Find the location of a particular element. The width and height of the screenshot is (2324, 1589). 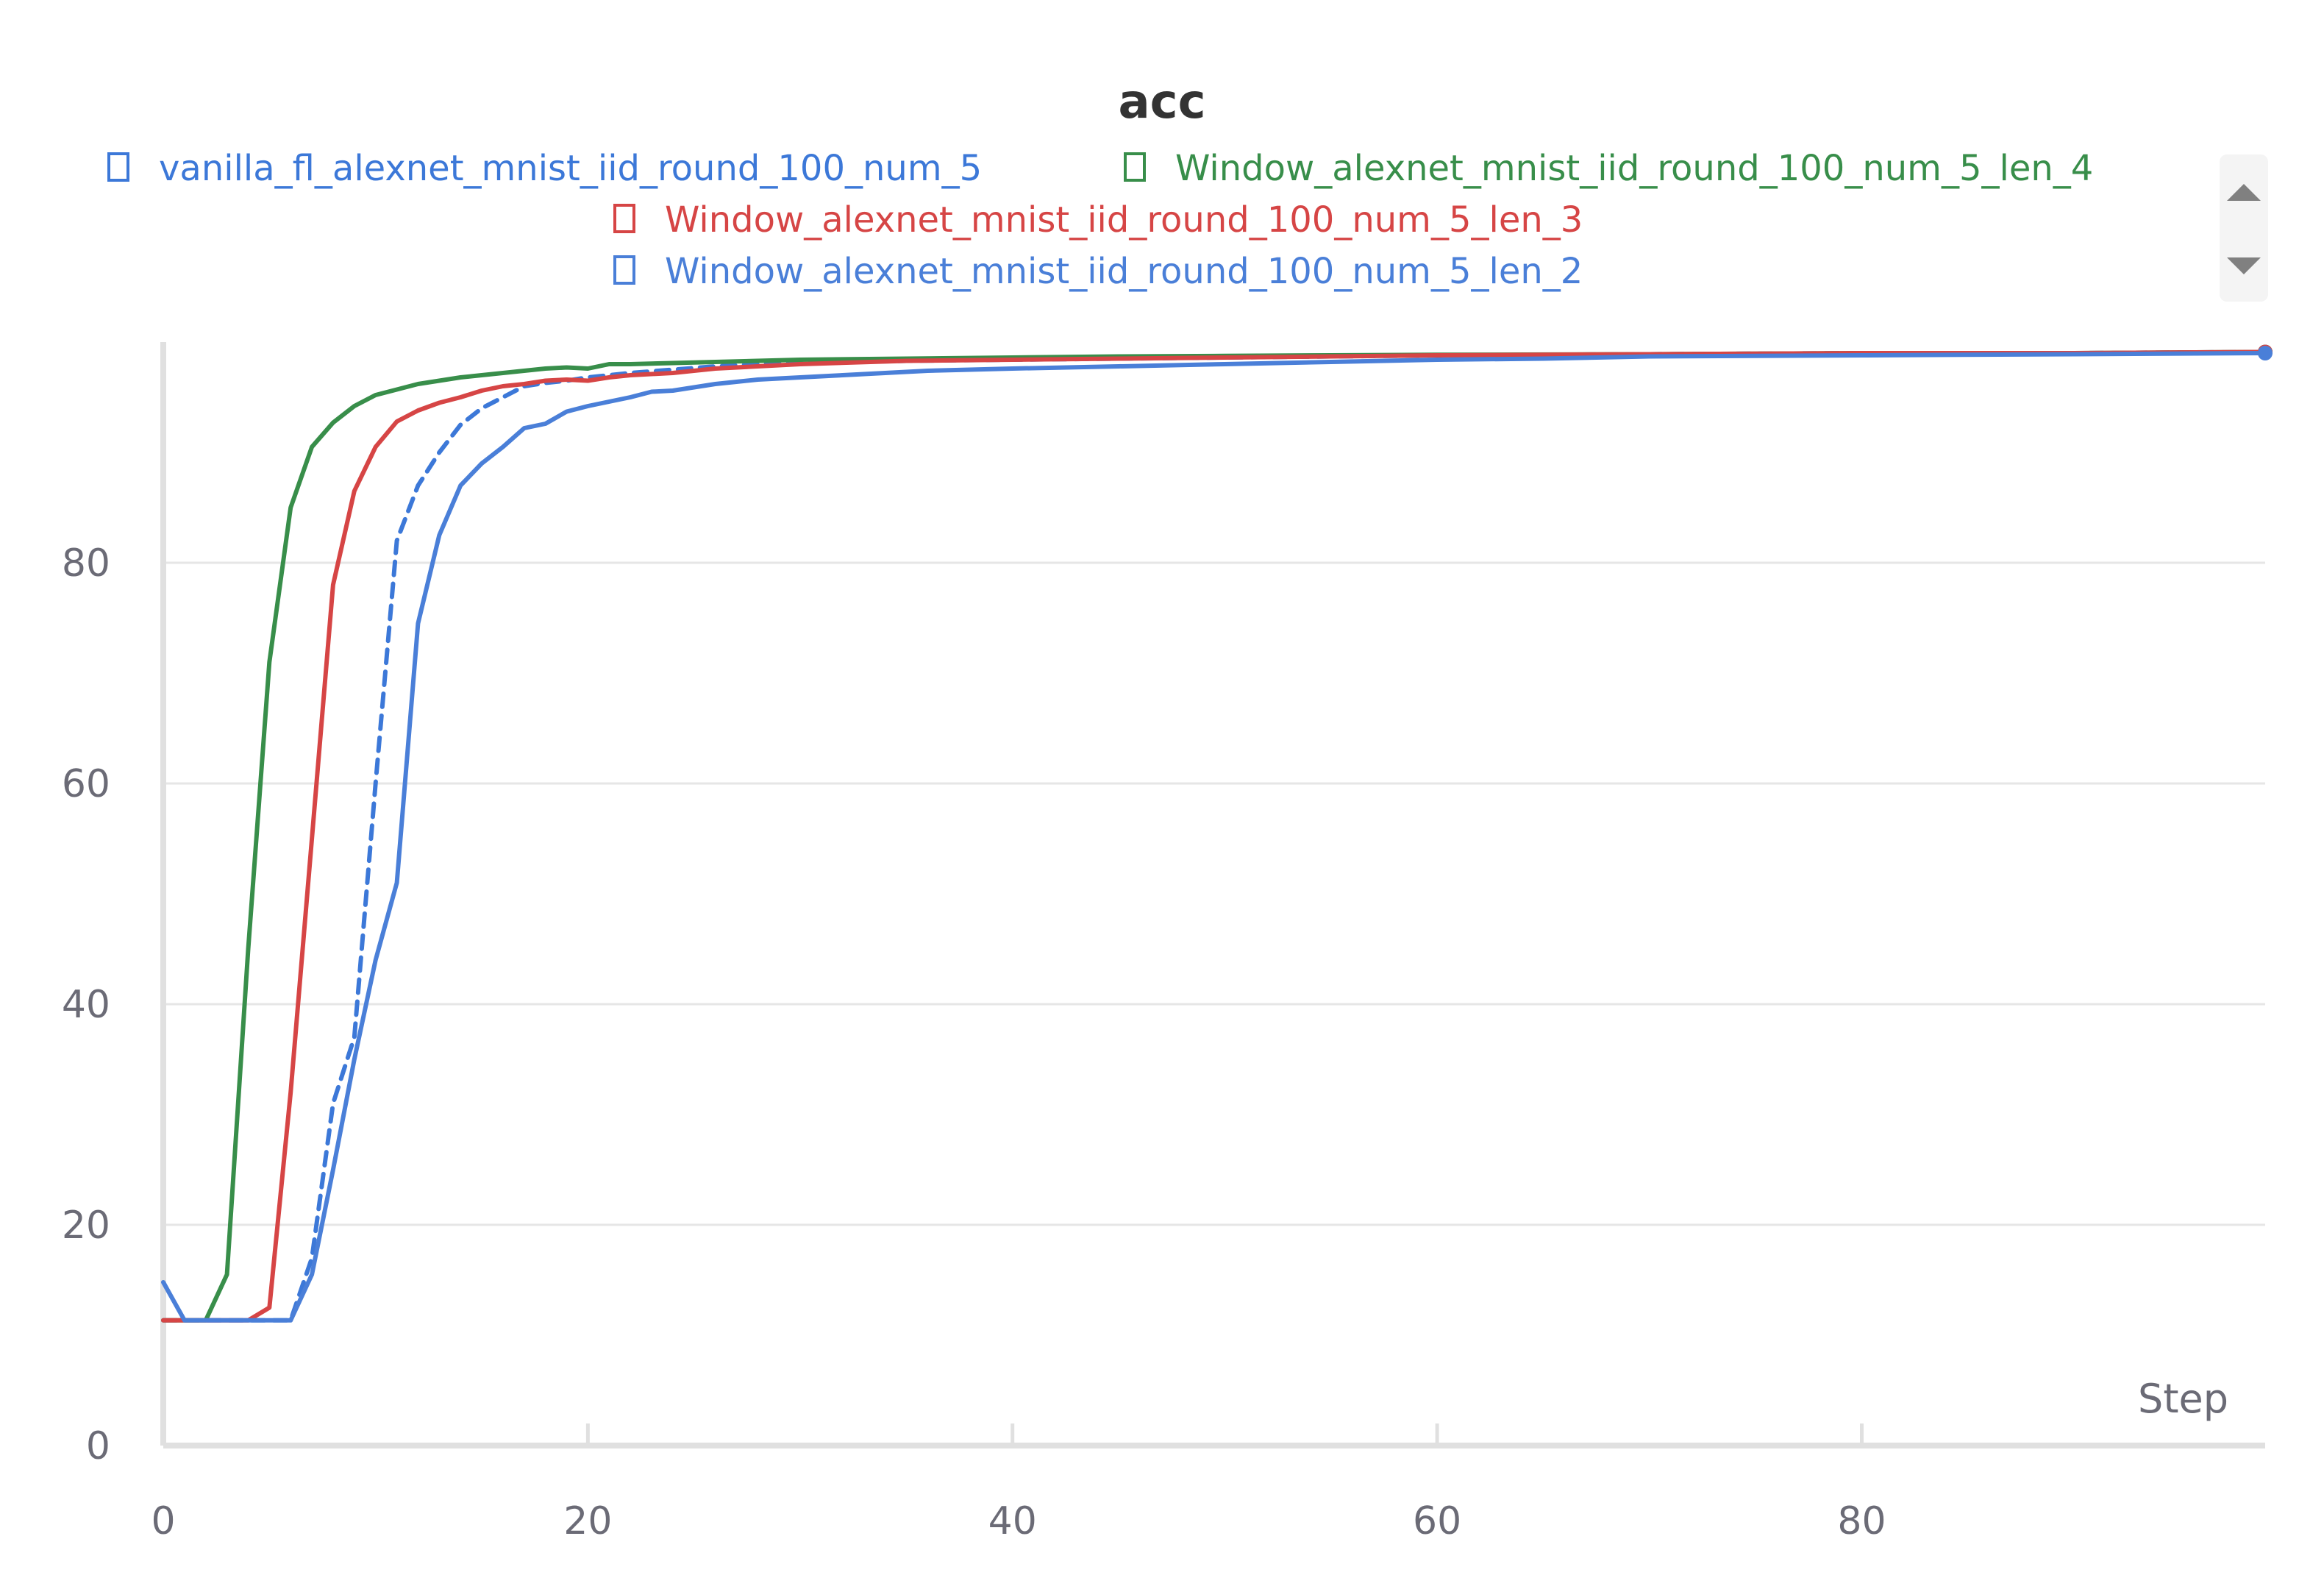

y-tick-label-40: 40 is located at coordinates (86, 1005).